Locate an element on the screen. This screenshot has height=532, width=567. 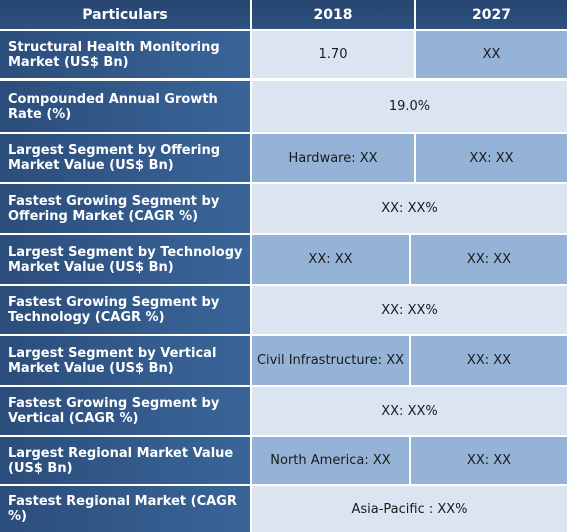
value-merged: 19.0% is located at coordinates (409, 106).